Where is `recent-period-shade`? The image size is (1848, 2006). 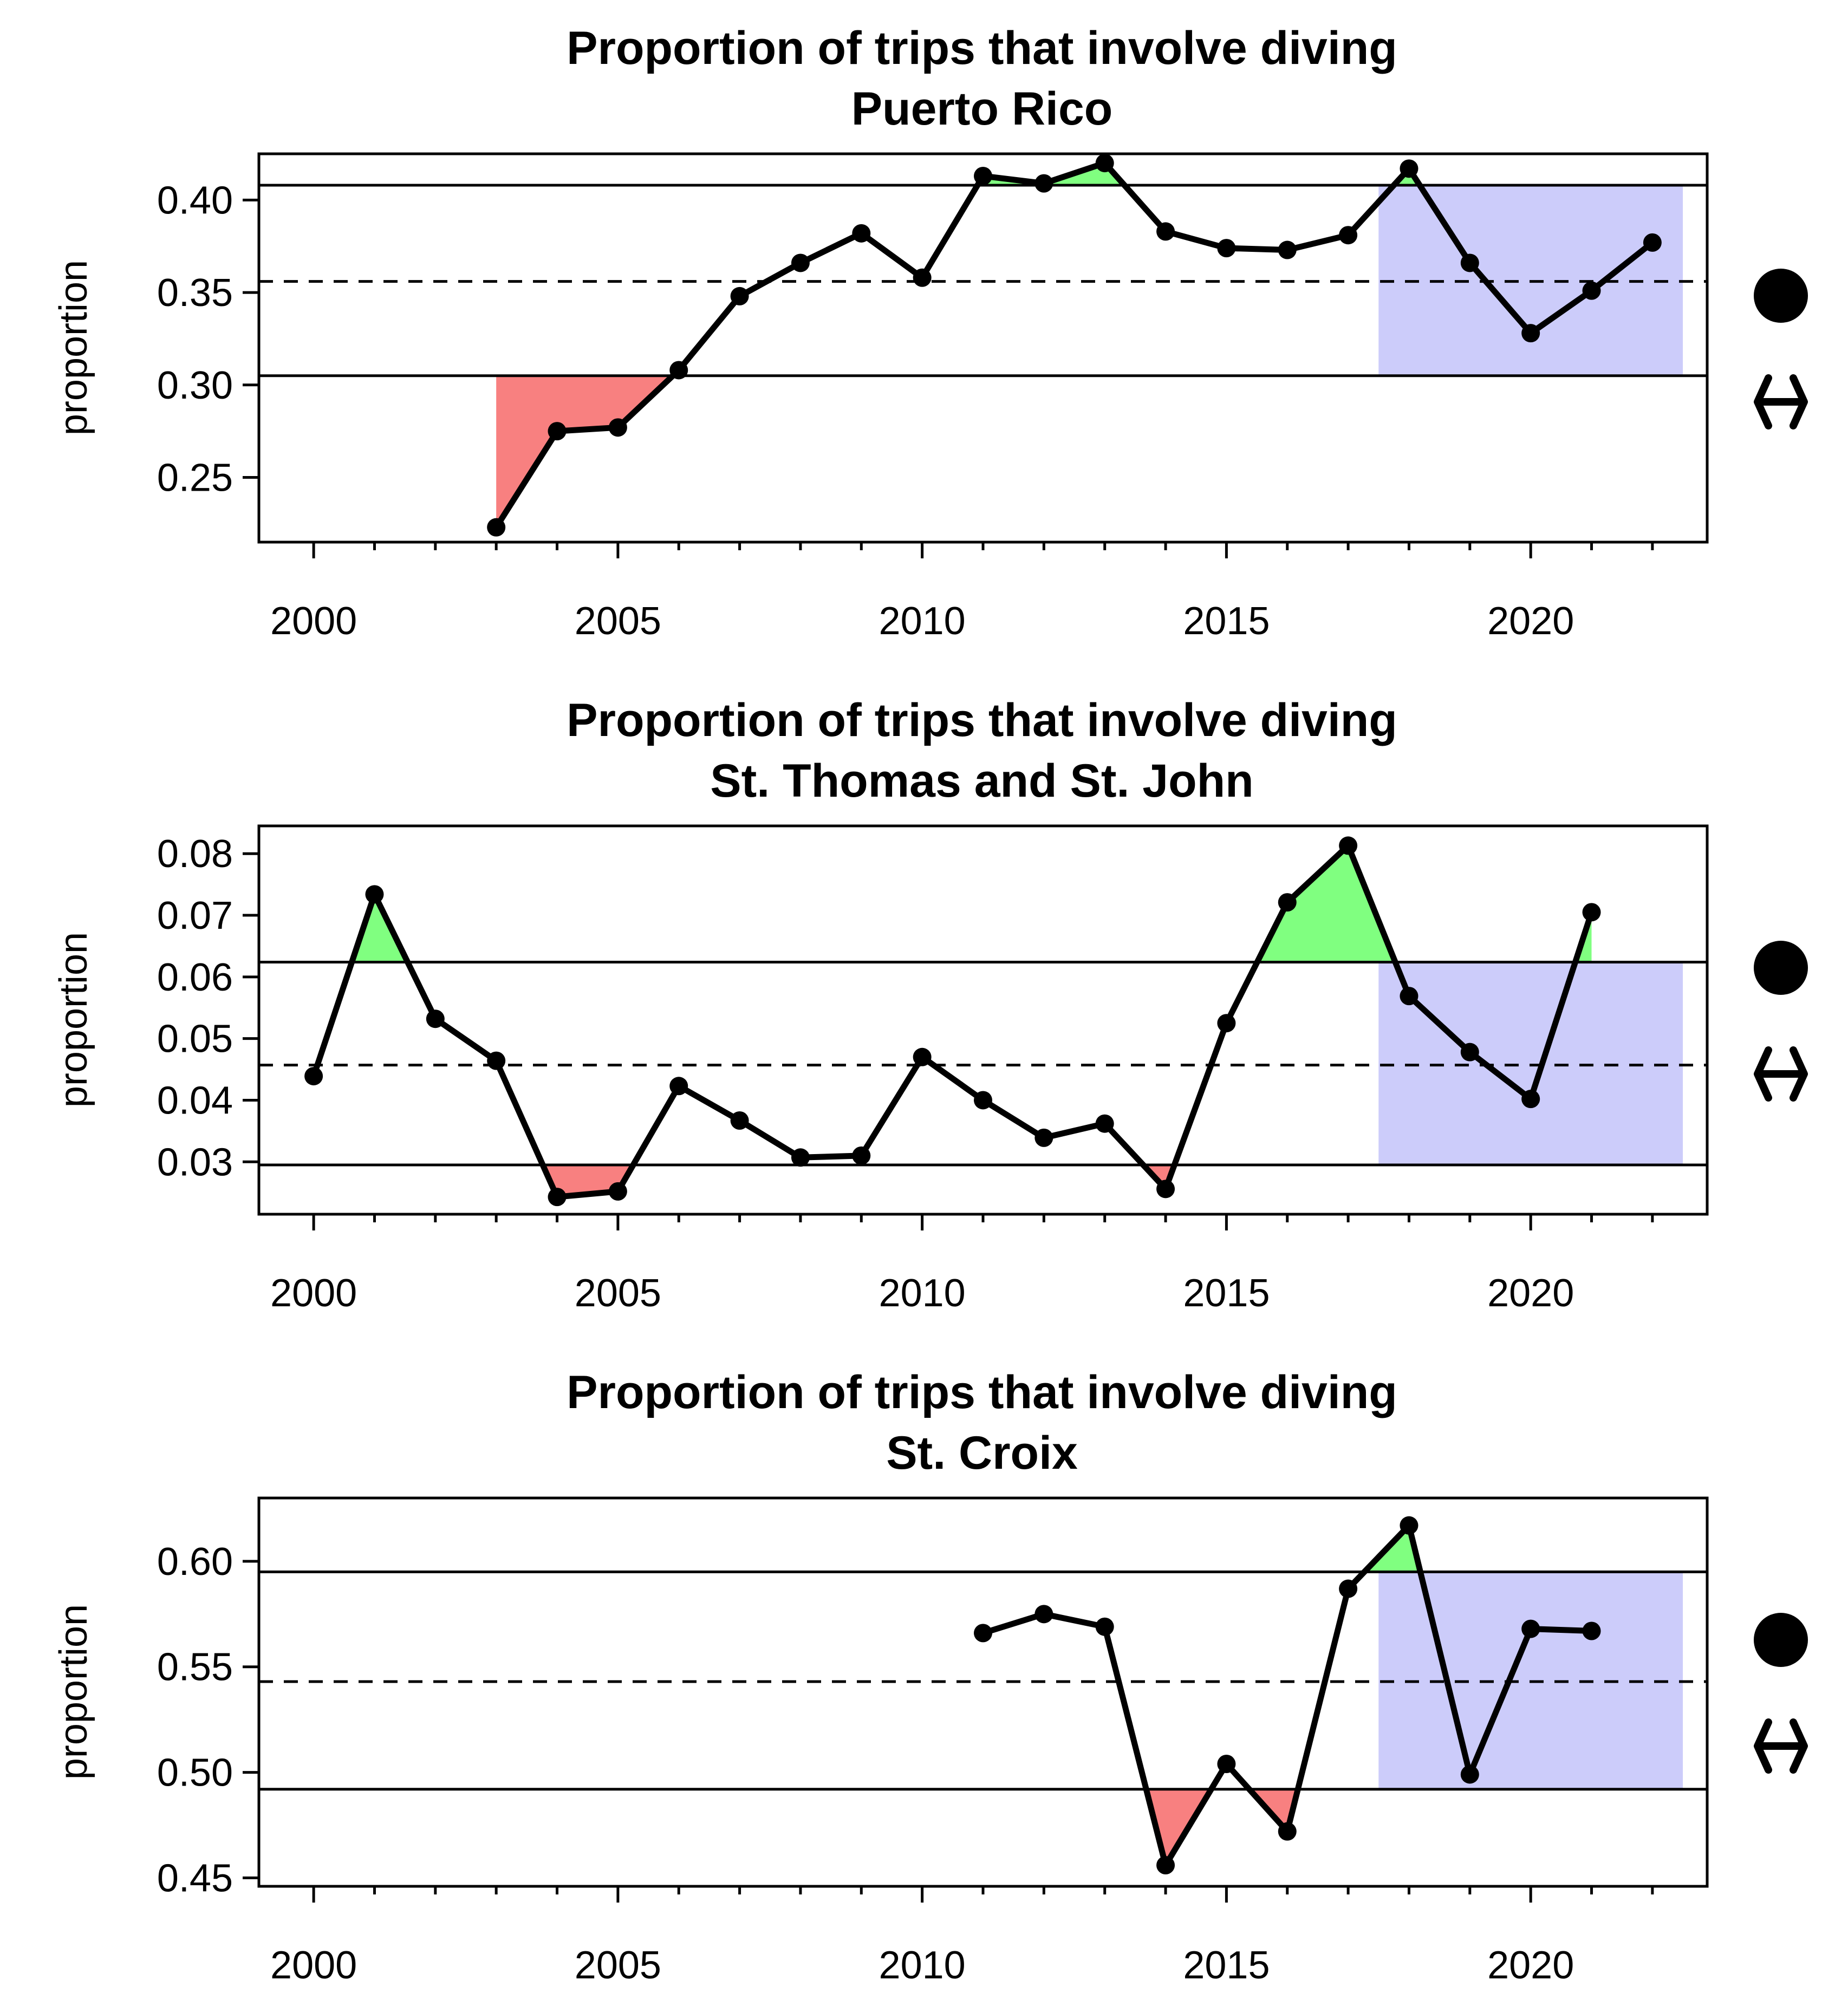 recent-period-shade is located at coordinates (1530, 1064).